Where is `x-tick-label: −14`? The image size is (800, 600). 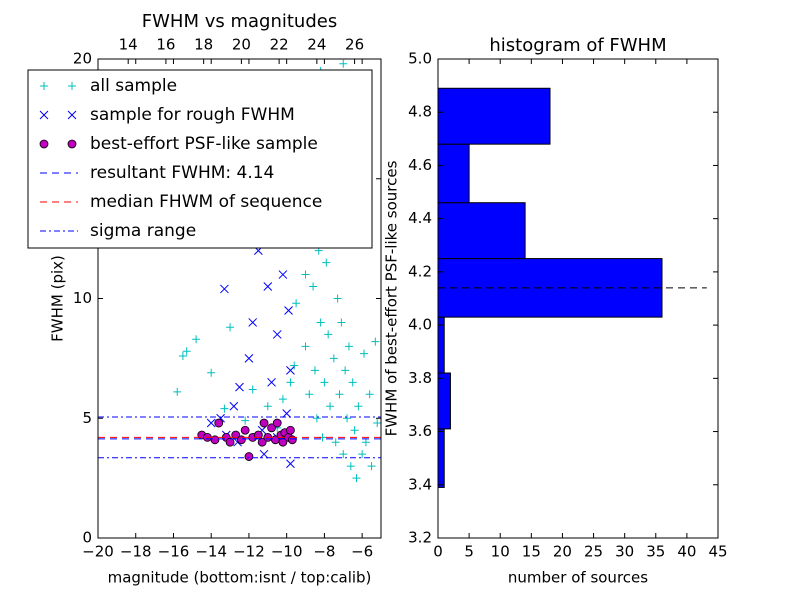 x-tick-label: −14 is located at coordinates (211, 552).